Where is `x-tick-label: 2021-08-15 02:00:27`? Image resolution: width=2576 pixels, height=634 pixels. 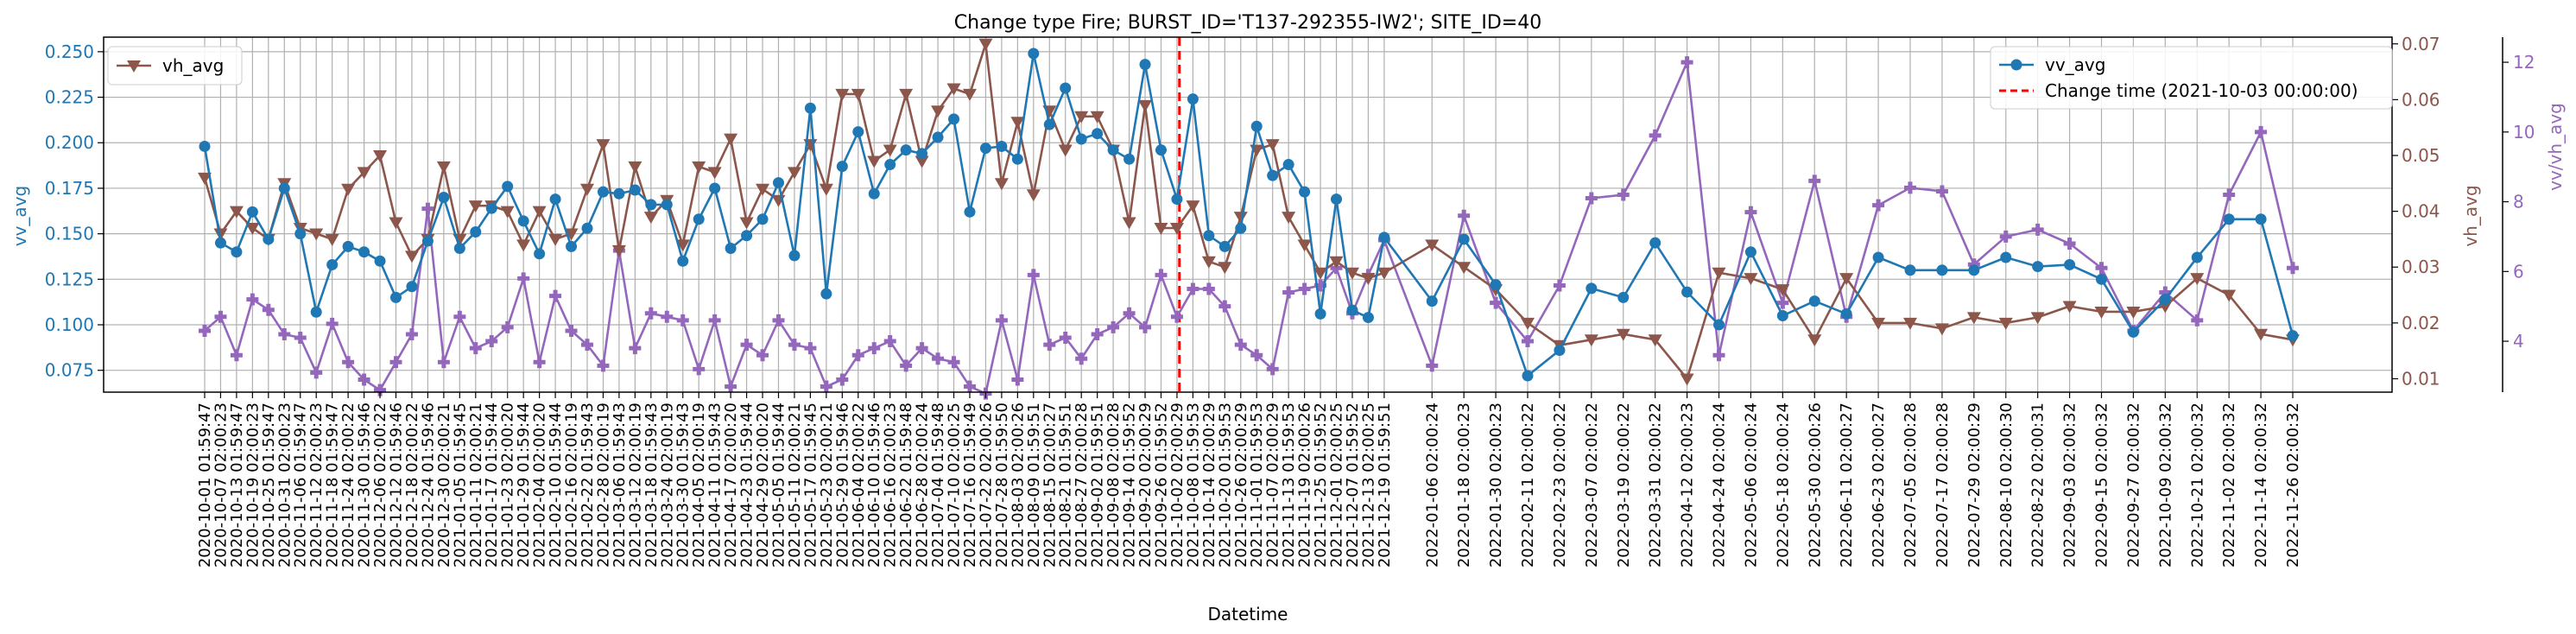
x-tick-label: 2021-08-15 02:00:27 is located at coordinates (1050, 485).